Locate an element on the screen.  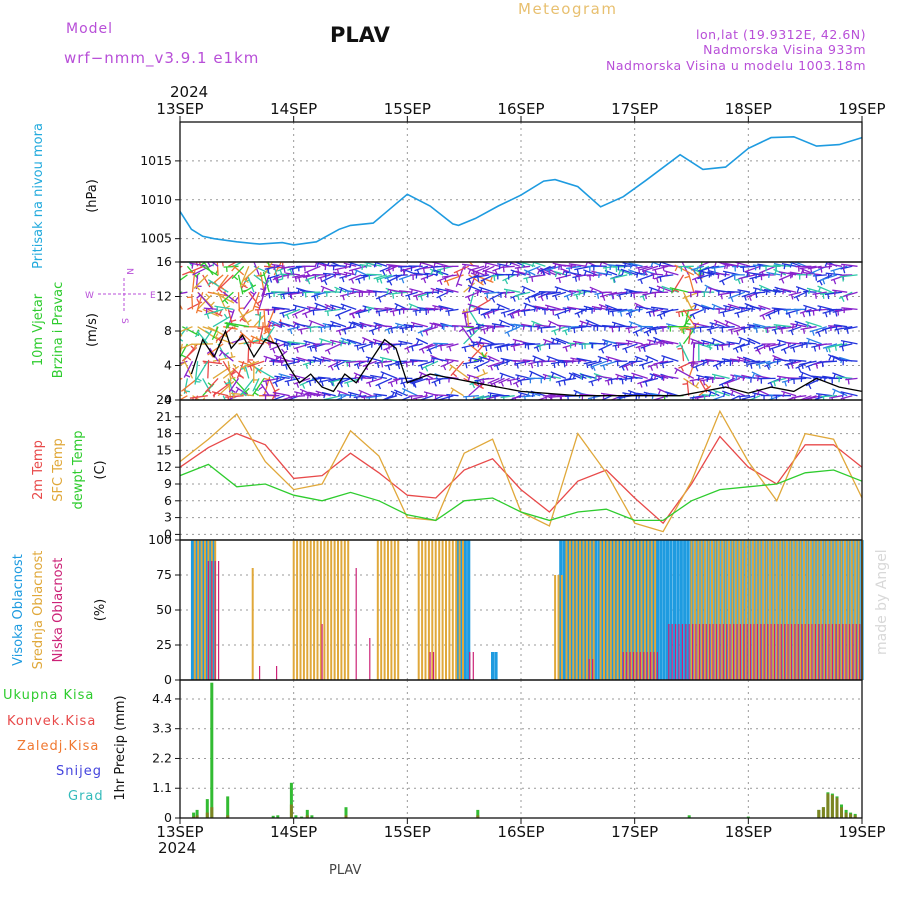
y-tick-label: 24 is located at coordinates (164, 399).